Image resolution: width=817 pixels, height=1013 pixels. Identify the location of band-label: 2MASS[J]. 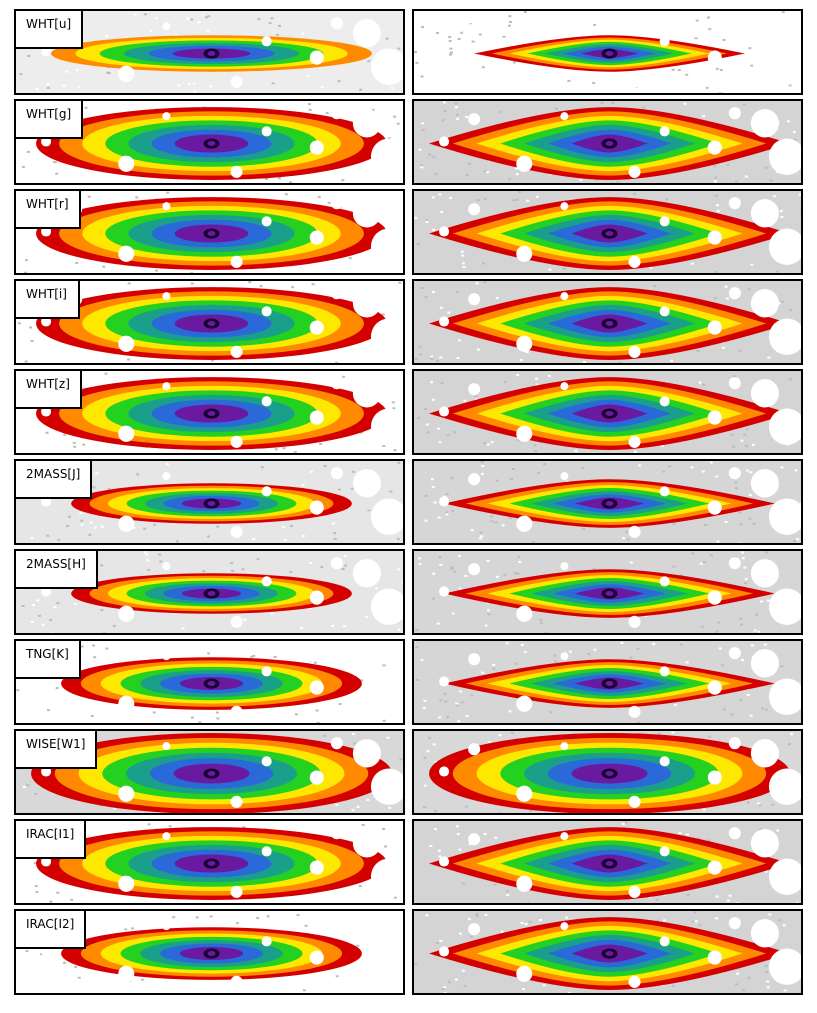
(54, 480).